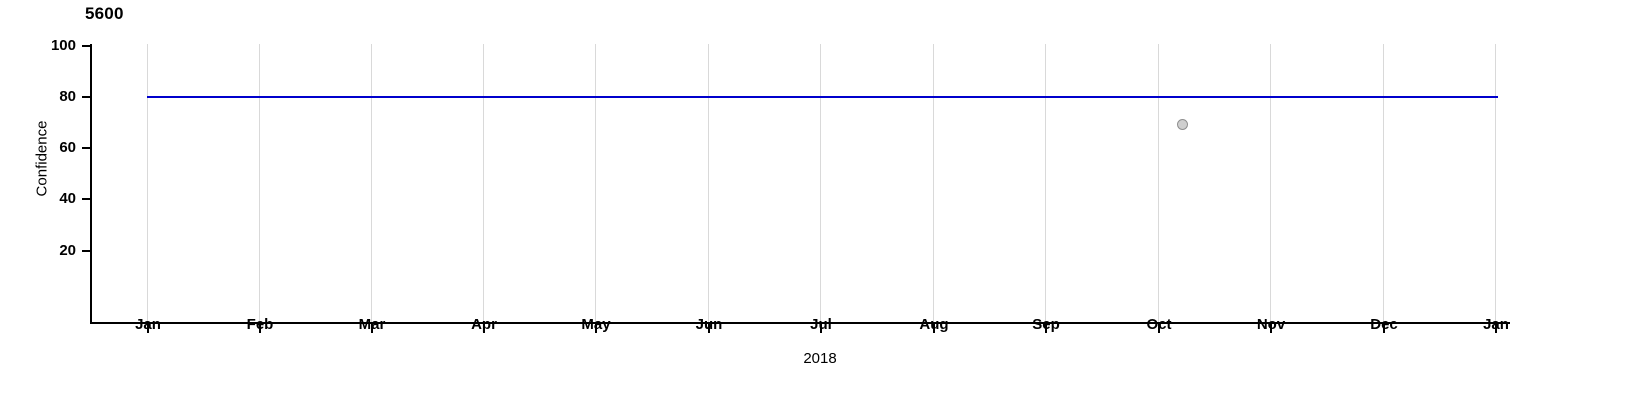  I want to click on x-tick-label-mar: Mar, so click(372, 324).